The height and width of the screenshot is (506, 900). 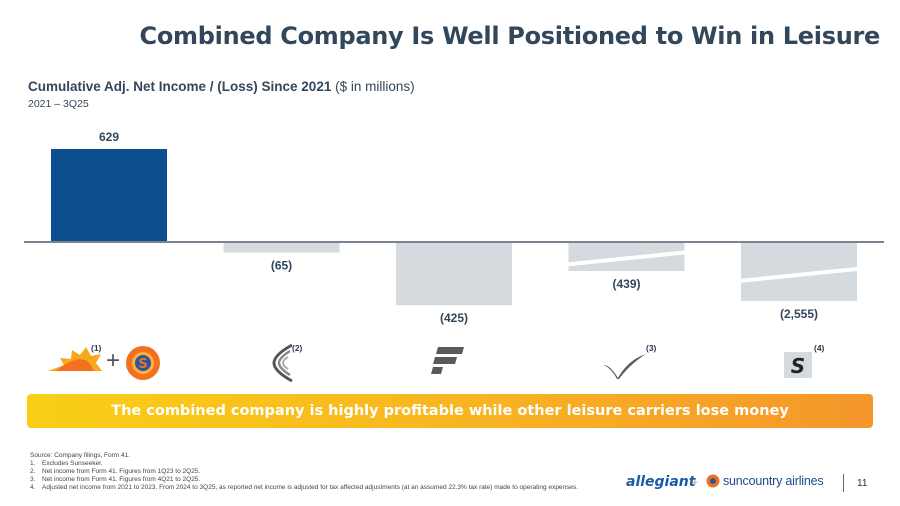 I want to click on carrier-5-letter: S, so click(x=798, y=366).